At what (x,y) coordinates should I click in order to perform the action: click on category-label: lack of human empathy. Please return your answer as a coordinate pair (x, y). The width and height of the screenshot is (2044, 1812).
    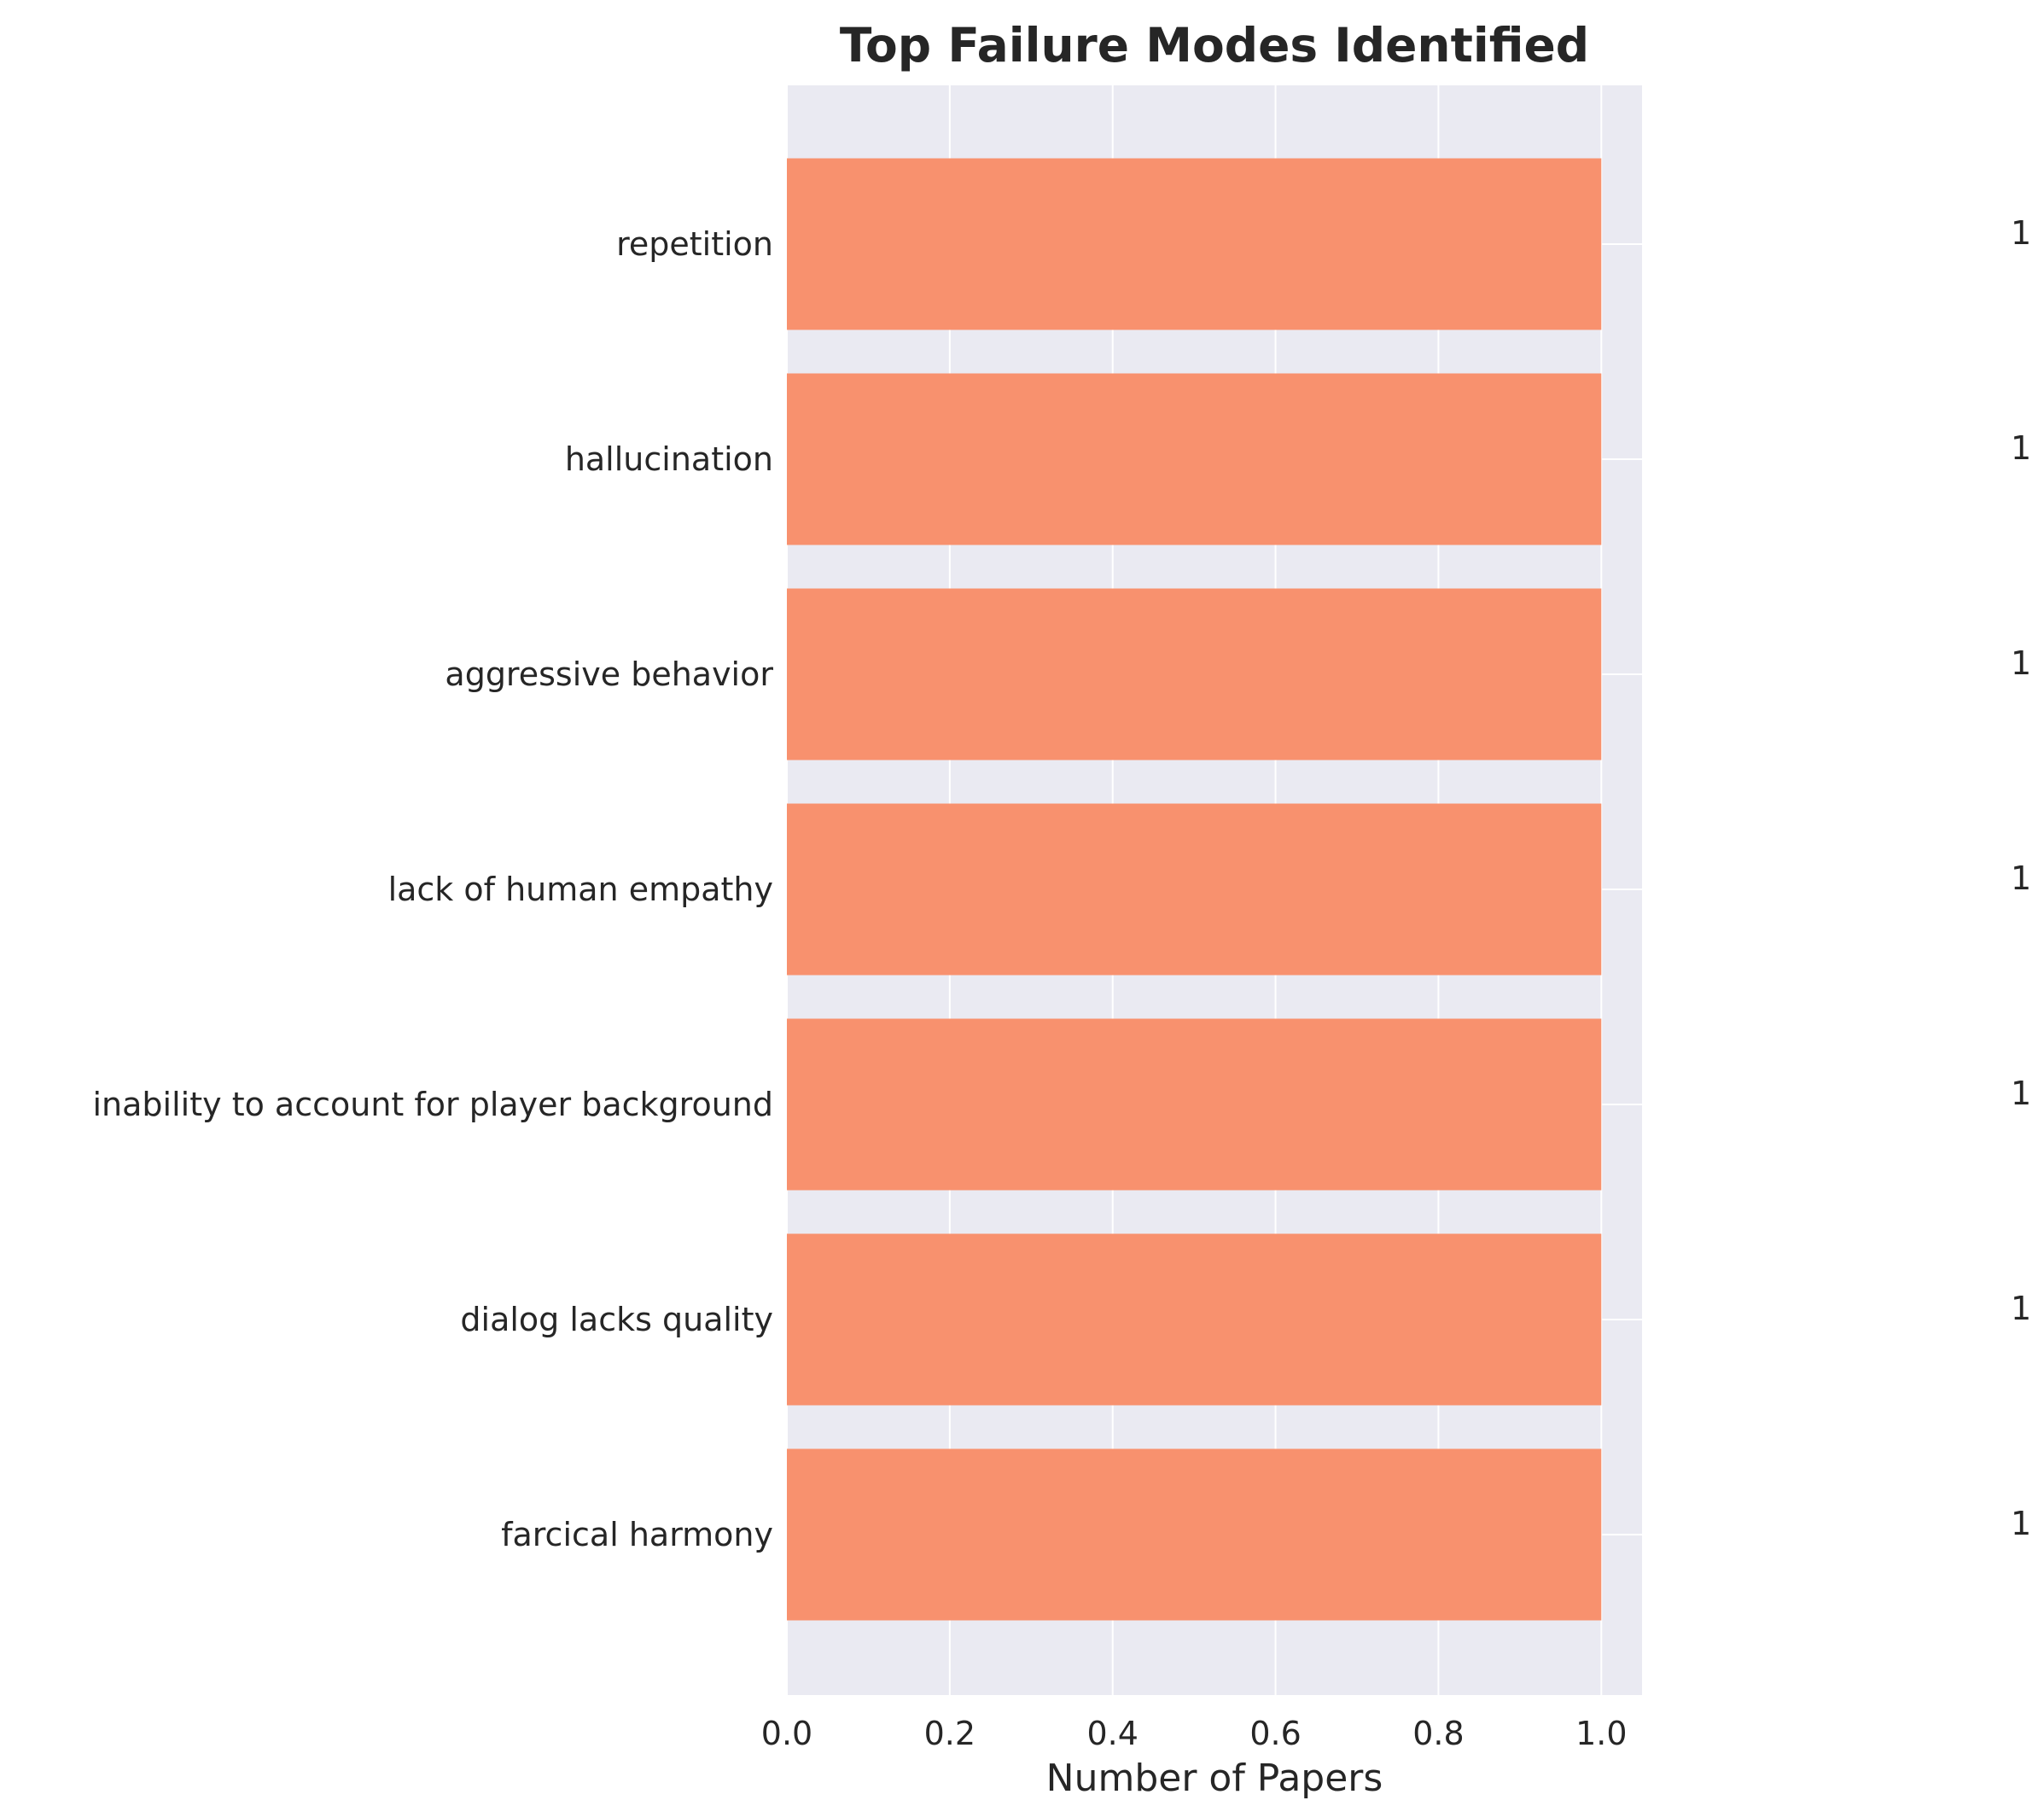
    Looking at the image, I should click on (580, 889).